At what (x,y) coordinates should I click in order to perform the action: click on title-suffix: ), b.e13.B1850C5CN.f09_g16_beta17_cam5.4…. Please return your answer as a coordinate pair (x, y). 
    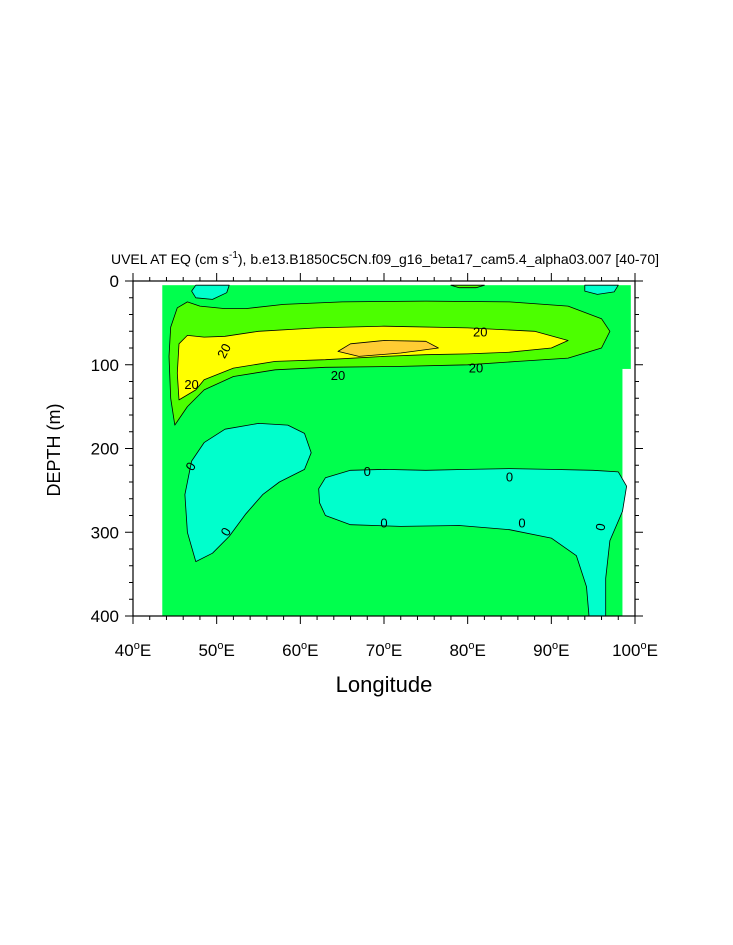
    Looking at the image, I should click on (448, 259).